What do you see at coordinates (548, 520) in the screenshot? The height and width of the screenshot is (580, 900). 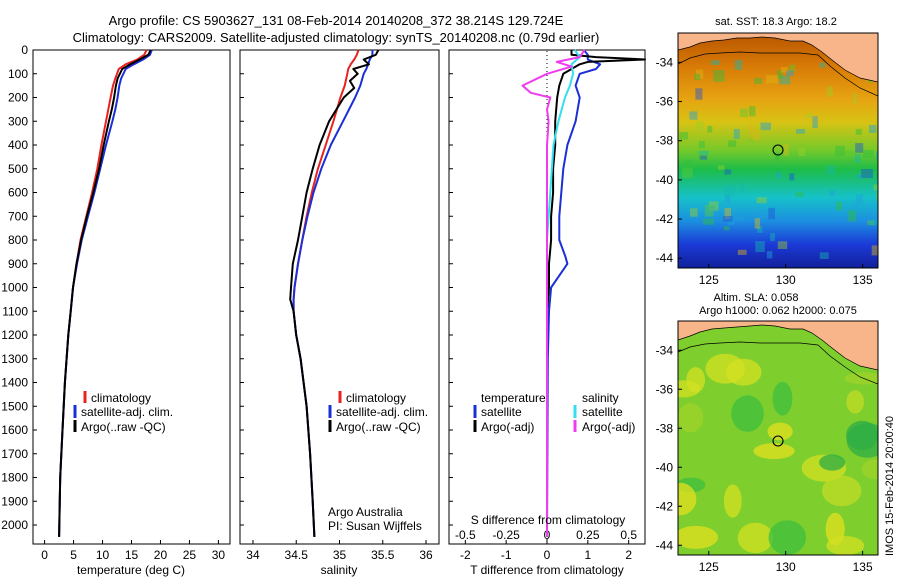 I see `s-difference-label: S difference from climatology` at bounding box center [548, 520].